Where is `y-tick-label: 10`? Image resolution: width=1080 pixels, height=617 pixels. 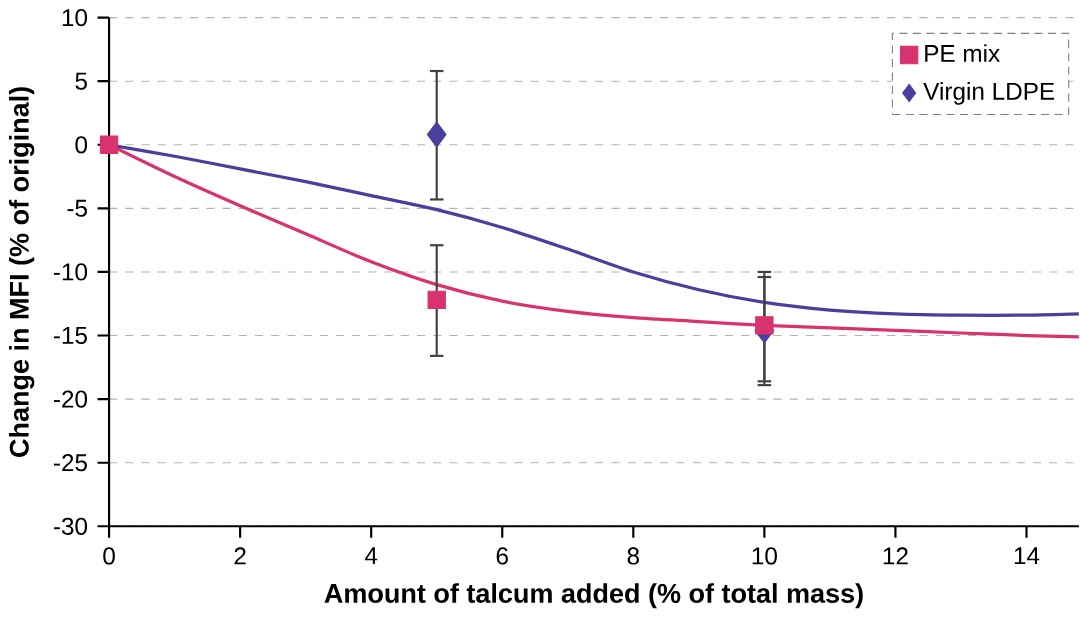
y-tick-label: 10 is located at coordinates (75, 17).